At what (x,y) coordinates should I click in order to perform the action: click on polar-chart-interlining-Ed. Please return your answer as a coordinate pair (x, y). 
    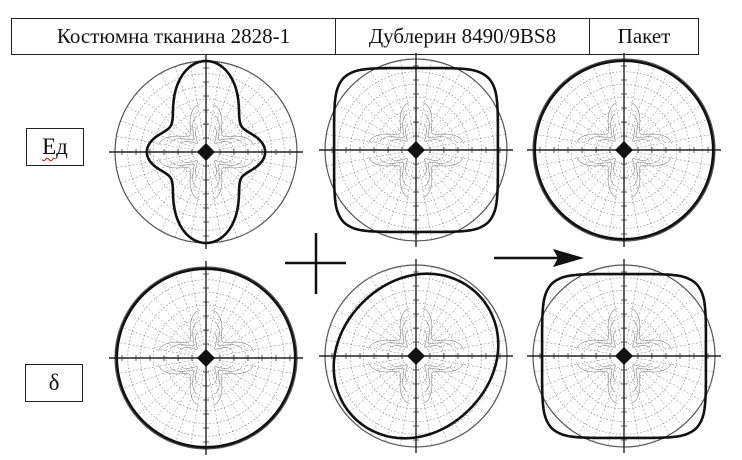
    Looking at the image, I should click on (416, 150).